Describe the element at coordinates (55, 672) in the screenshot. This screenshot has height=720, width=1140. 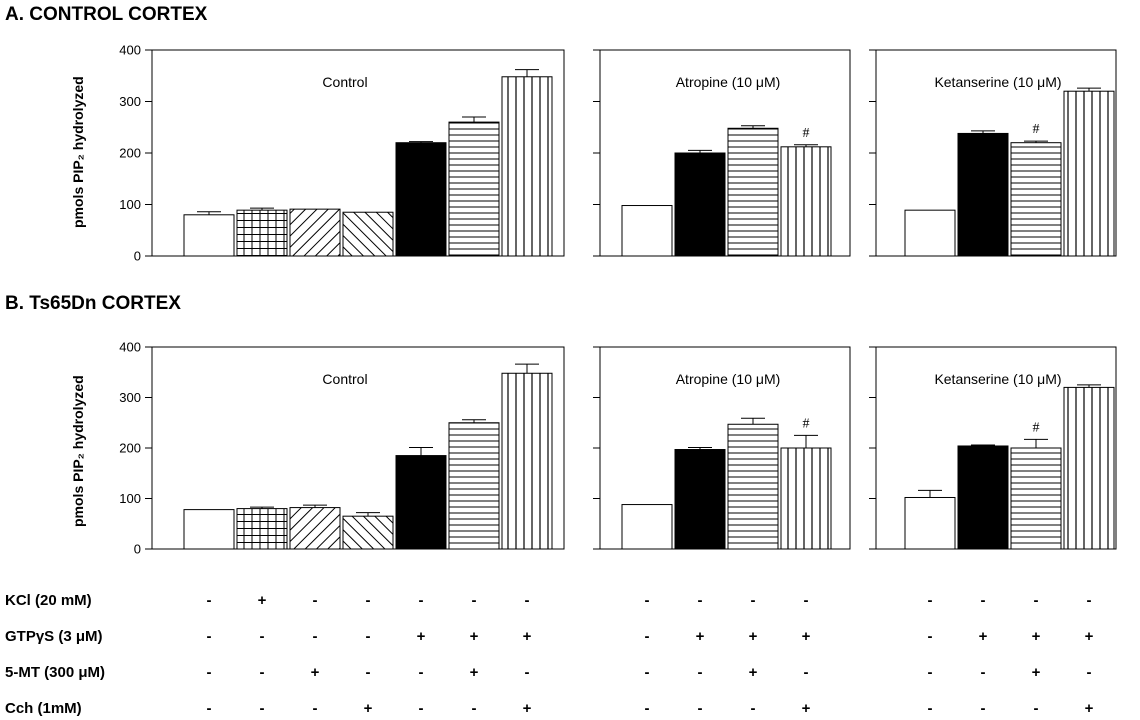
I see `condition-label: 5-MT (300 μM)` at that location.